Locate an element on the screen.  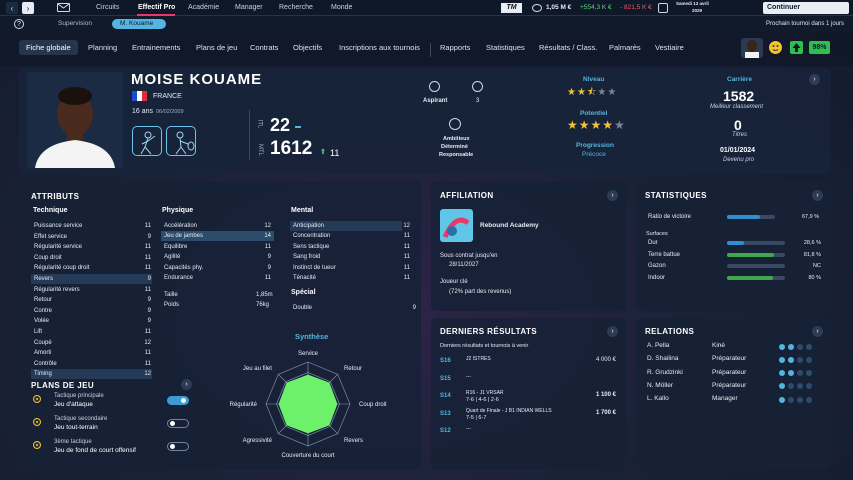
titles-label: Titres is located at coordinates (739, 135).